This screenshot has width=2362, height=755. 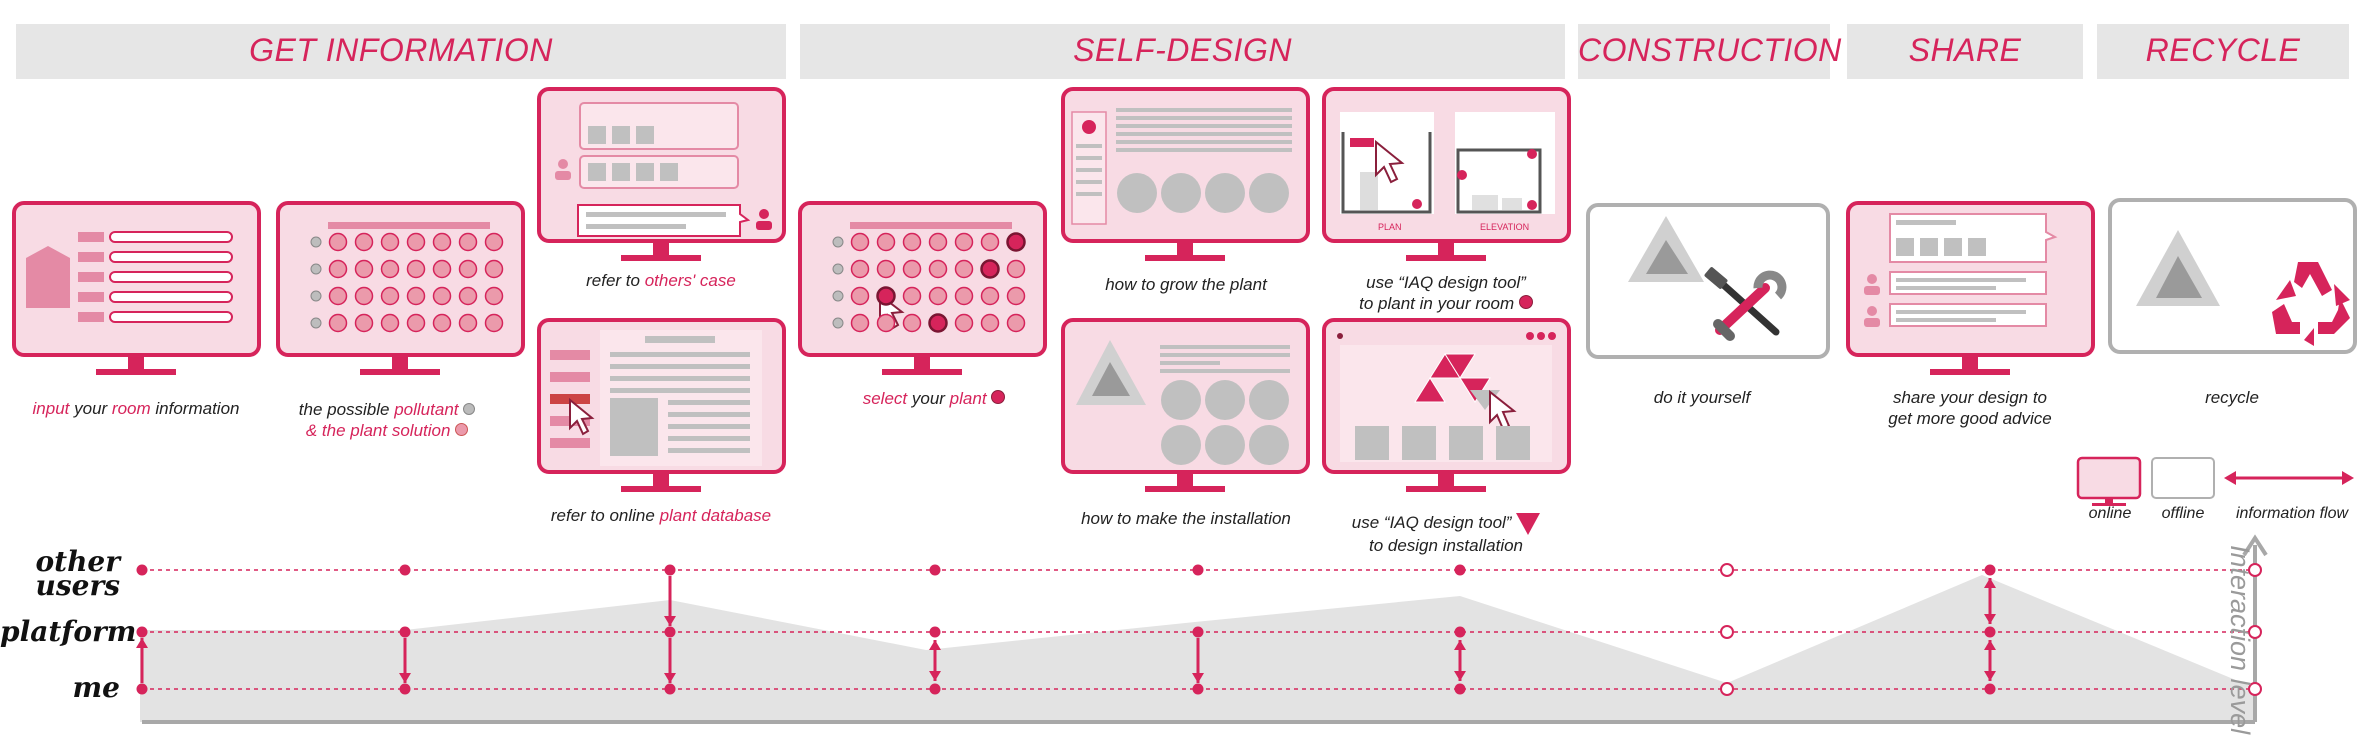 I want to click on phase-recycle: RECYCLE, so click(x=2223, y=51).